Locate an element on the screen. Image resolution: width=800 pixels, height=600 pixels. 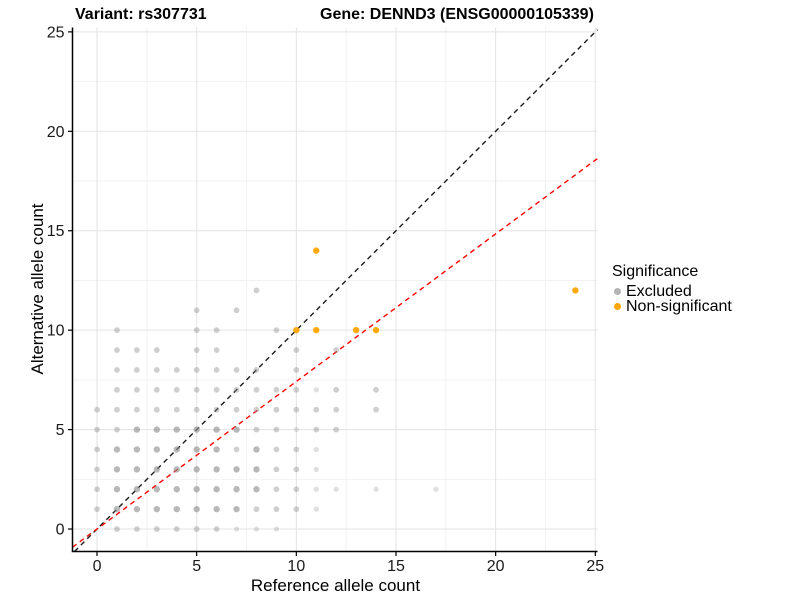
x-tick-label: 15 is located at coordinates (396, 566).